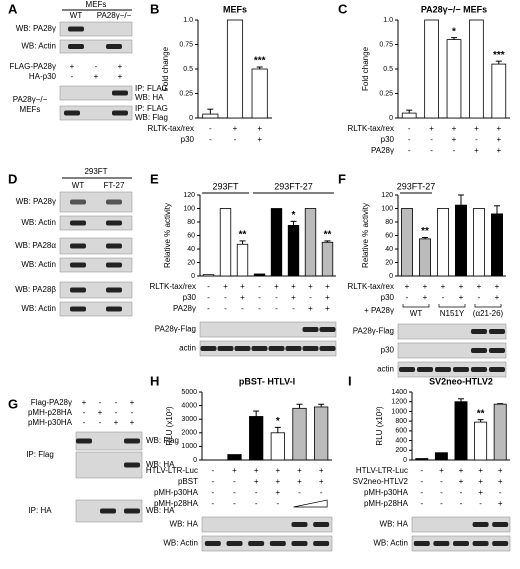  What do you see at coordinates (187, 348) in the screenshot?
I see `blot-label: actin` at bounding box center [187, 348].